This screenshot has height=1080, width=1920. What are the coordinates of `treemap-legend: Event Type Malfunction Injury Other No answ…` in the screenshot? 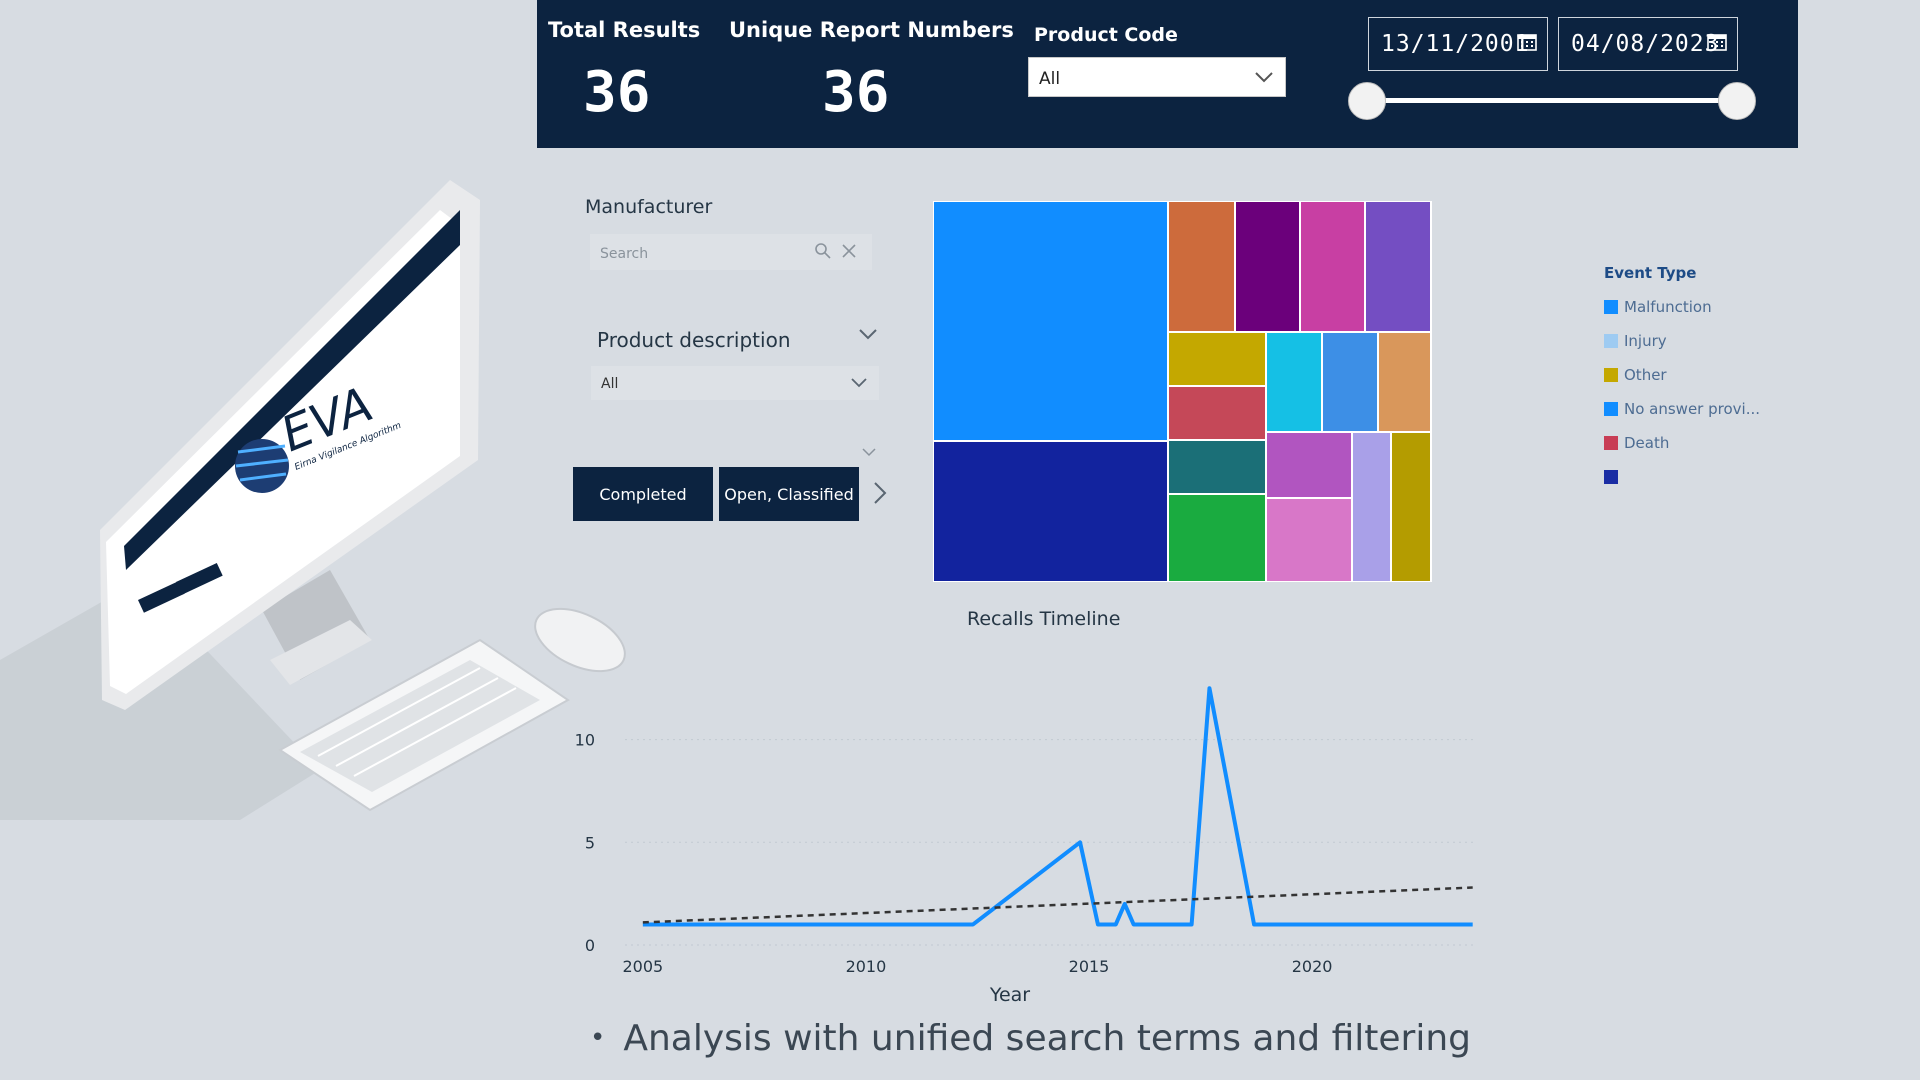 It's located at (1682, 379).